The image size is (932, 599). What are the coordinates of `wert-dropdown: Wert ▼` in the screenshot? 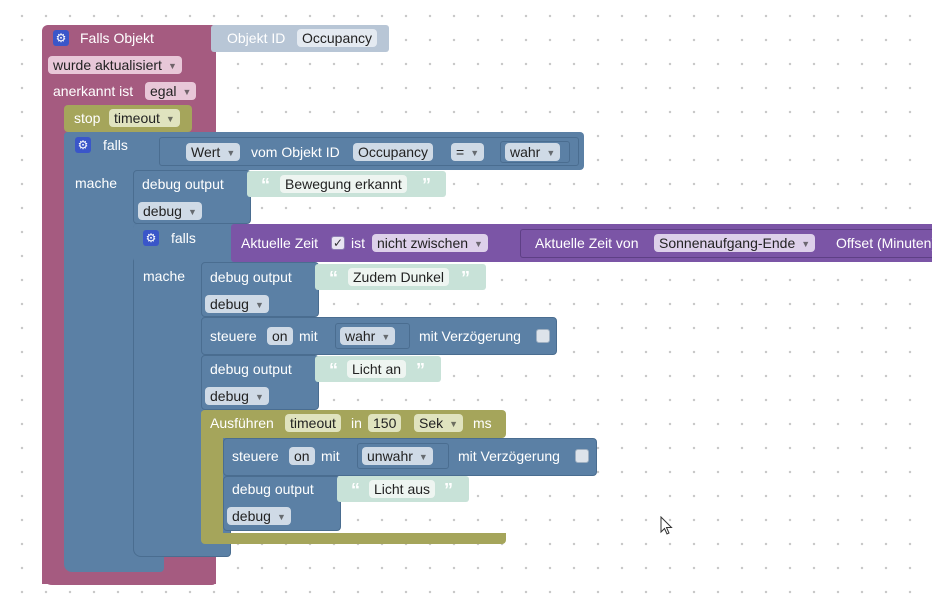 It's located at (213, 152).